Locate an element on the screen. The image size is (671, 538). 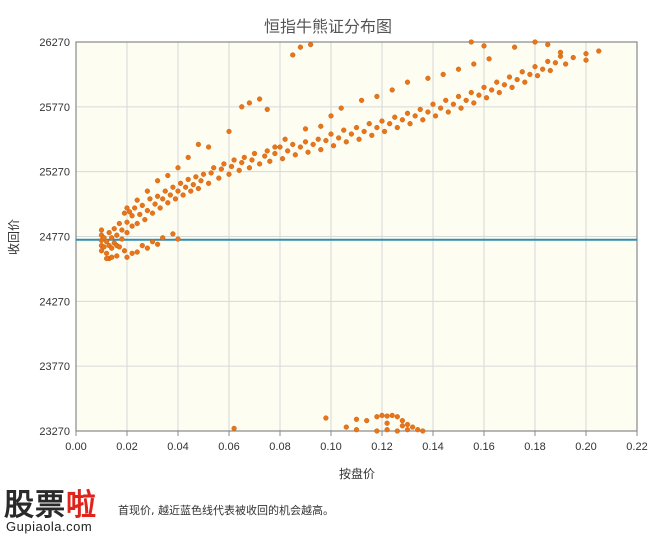
x-tick-label: 0.02 is located at coordinates (126, 447).